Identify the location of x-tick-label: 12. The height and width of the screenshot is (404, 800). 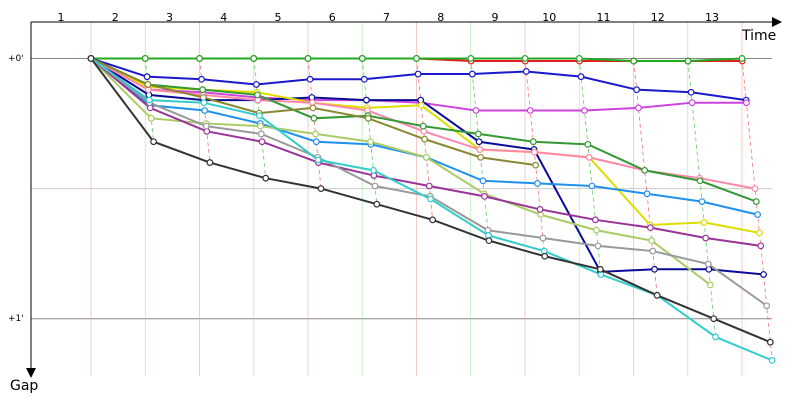
(658, 17).